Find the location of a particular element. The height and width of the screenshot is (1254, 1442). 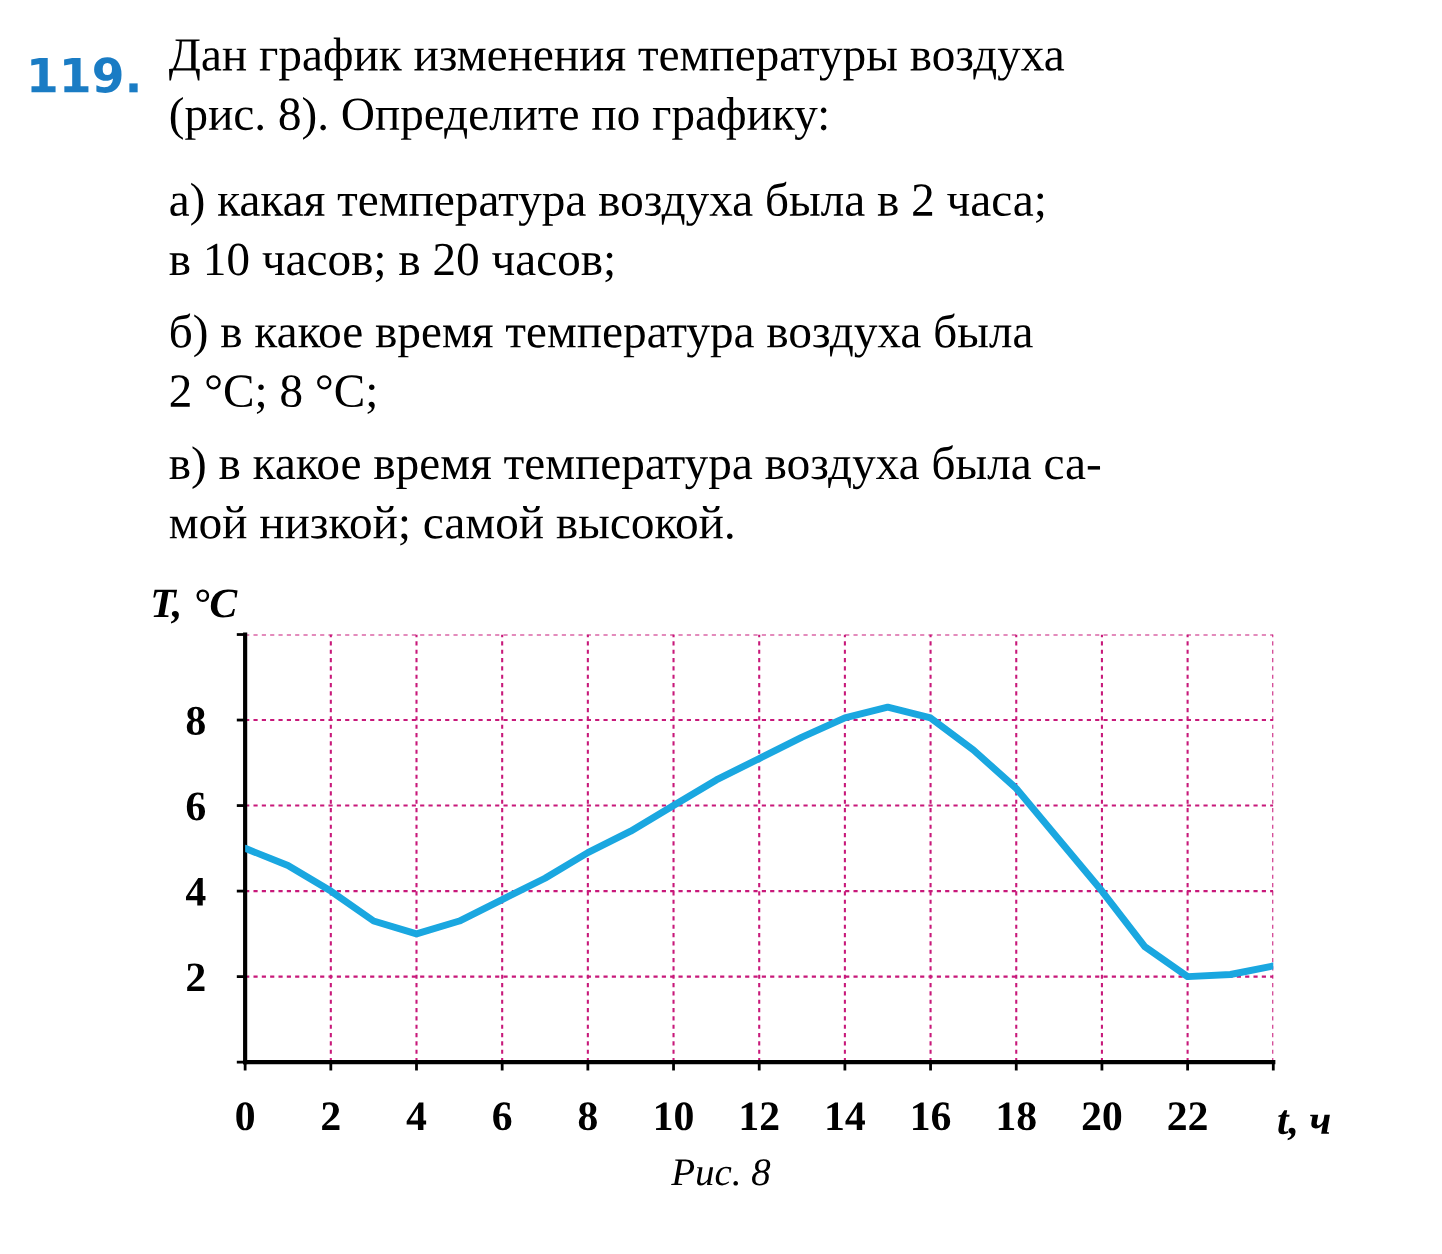

x-tick-label: 6 is located at coordinates (502, 1116).